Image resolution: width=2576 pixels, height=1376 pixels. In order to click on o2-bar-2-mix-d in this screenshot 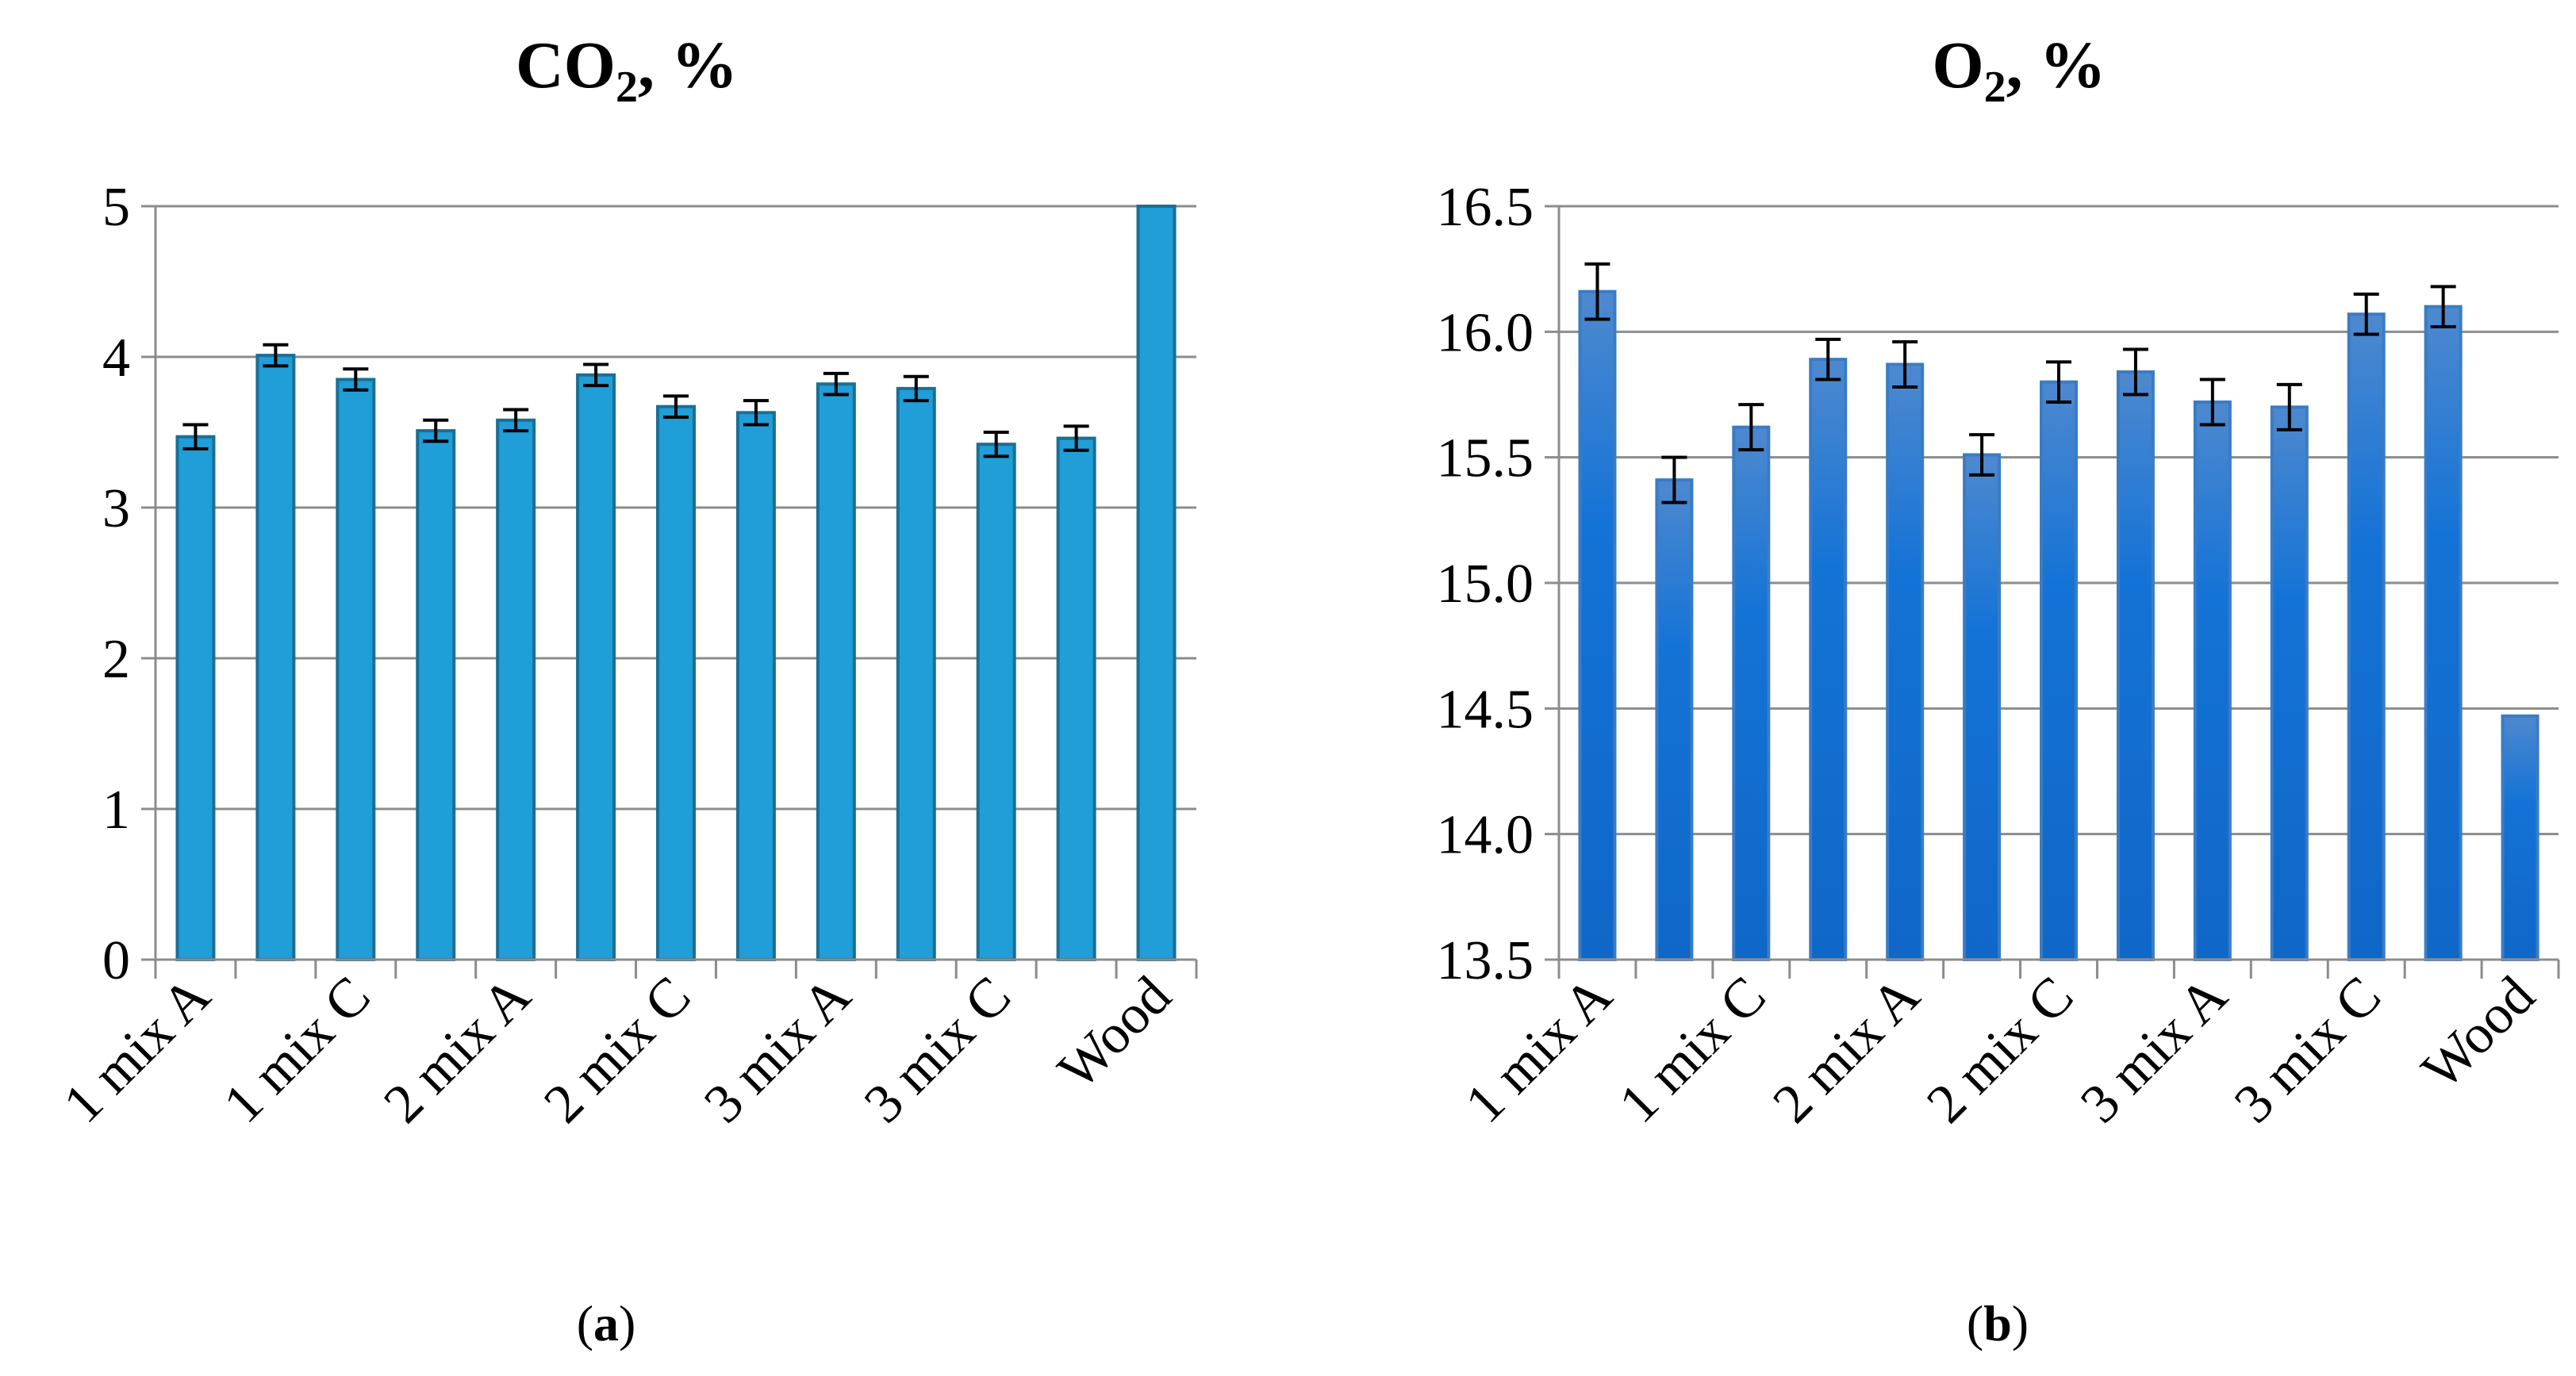, I will do `click(2135, 665)`.